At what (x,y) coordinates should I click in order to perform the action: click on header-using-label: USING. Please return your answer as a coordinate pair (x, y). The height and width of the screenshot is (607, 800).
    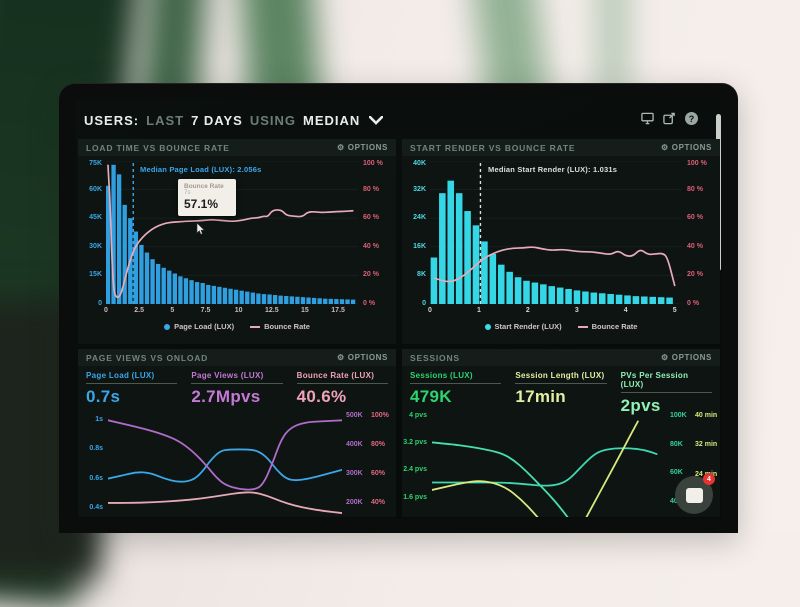
    Looking at the image, I should click on (273, 120).